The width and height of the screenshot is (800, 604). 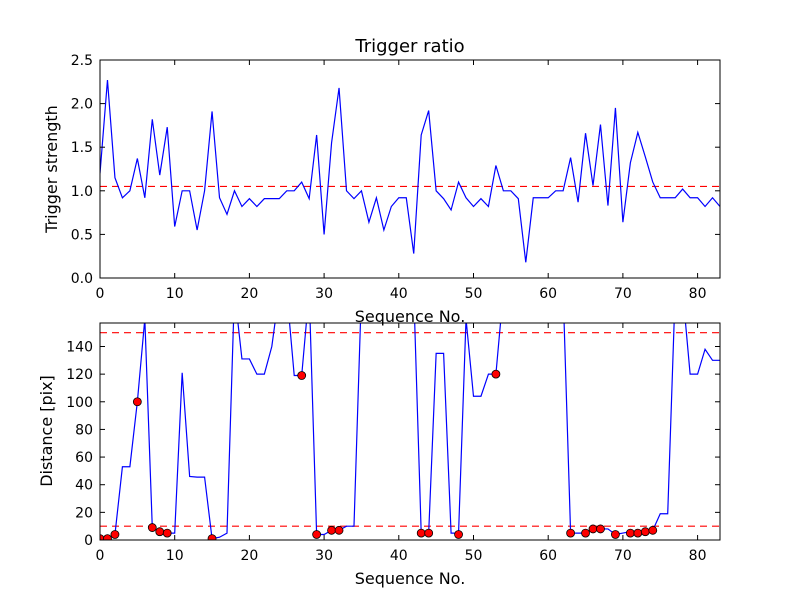 I want to click on top-x-tick-label: 50, so click(x=474, y=294).